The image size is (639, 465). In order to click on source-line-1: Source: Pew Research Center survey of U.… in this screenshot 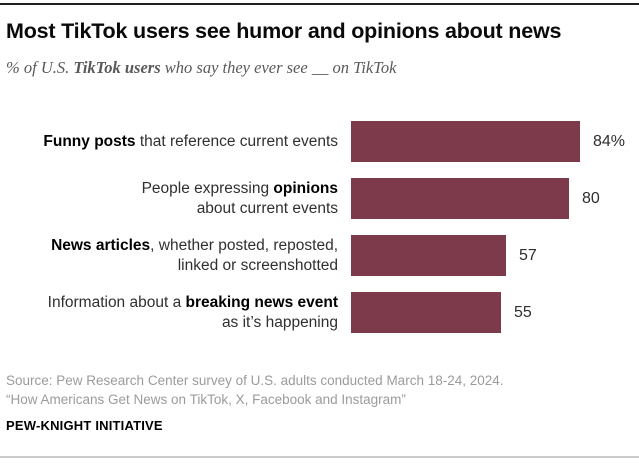, I will do `click(255, 380)`.